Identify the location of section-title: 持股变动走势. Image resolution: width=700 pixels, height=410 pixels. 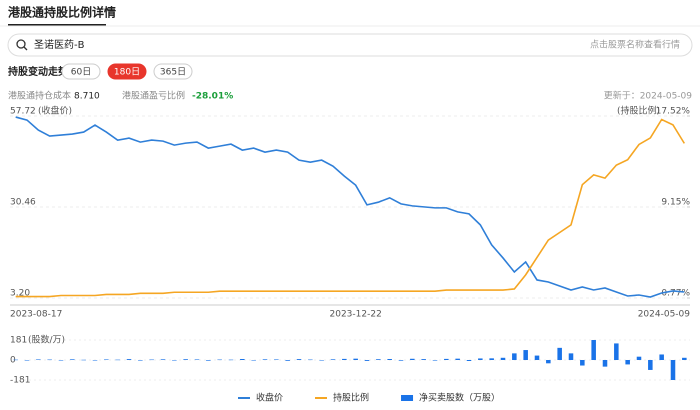
(38, 71).